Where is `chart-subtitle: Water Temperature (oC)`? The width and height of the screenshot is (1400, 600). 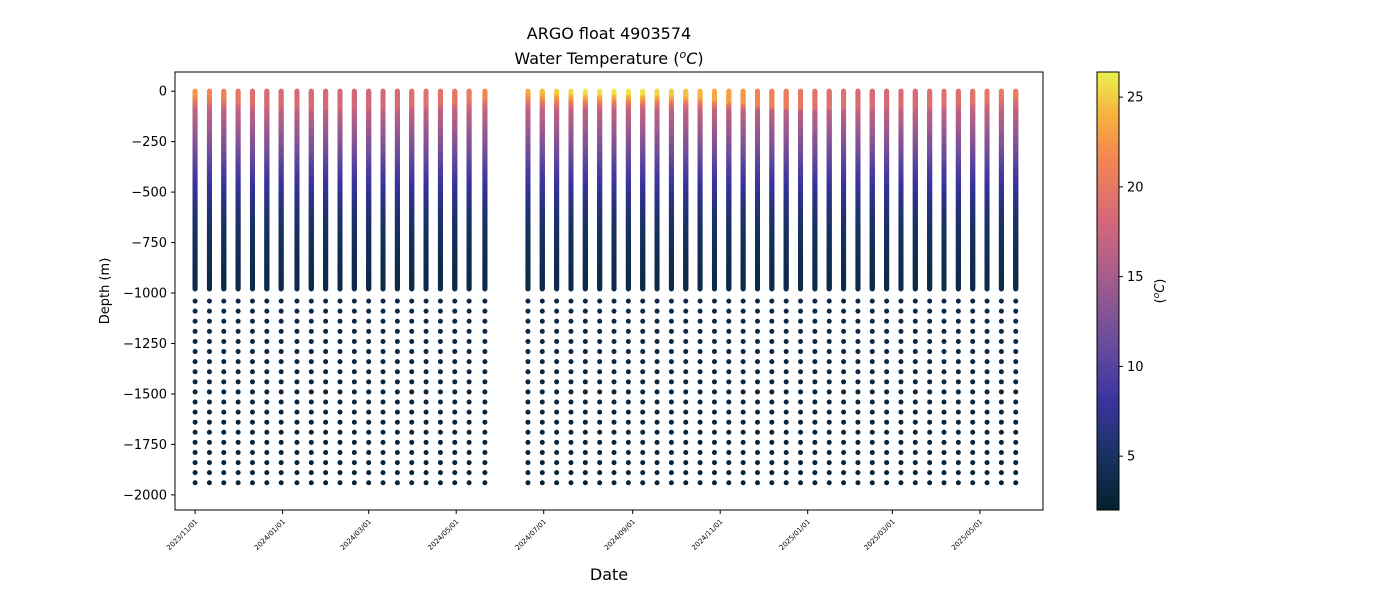 chart-subtitle: Water Temperature (oC) is located at coordinates (608, 58).